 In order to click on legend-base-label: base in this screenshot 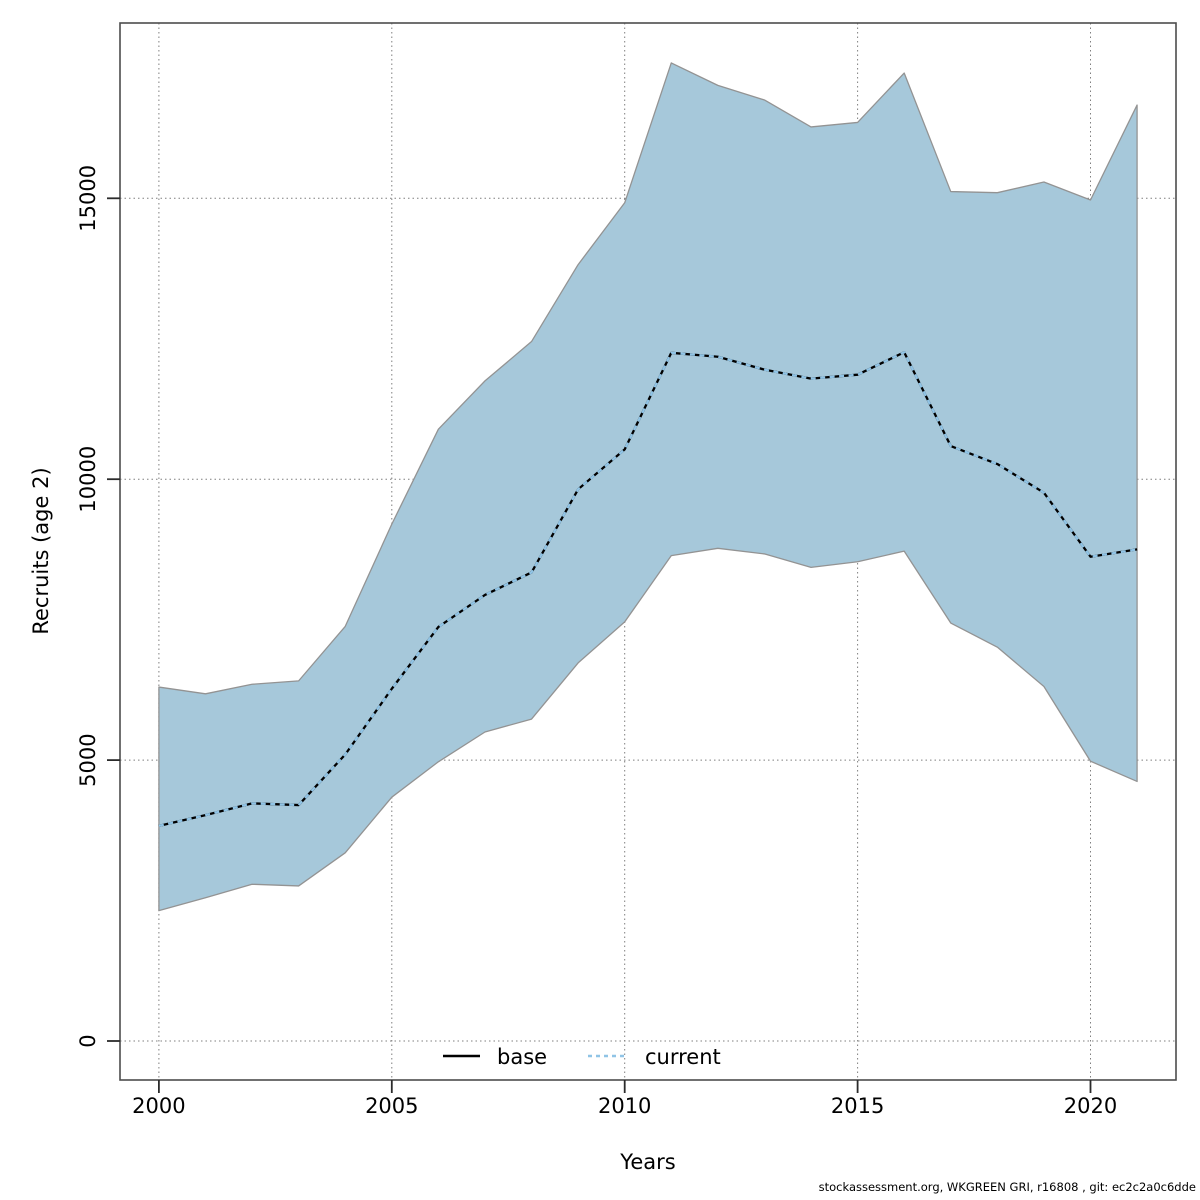, I will do `click(522, 1057)`.